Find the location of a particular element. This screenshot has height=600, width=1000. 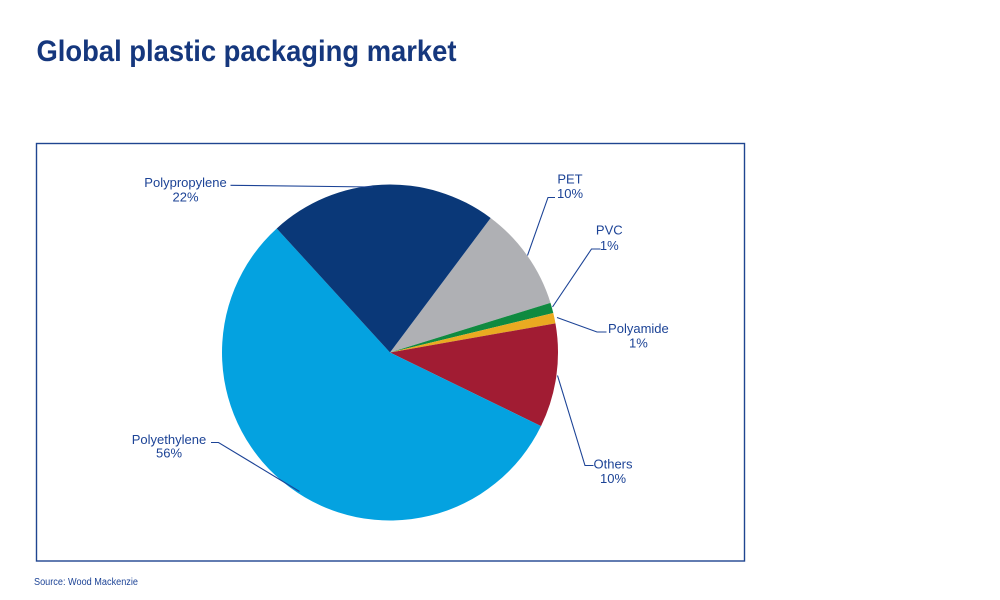

svg-text: Polypropylene is located at coordinates (185, 182).